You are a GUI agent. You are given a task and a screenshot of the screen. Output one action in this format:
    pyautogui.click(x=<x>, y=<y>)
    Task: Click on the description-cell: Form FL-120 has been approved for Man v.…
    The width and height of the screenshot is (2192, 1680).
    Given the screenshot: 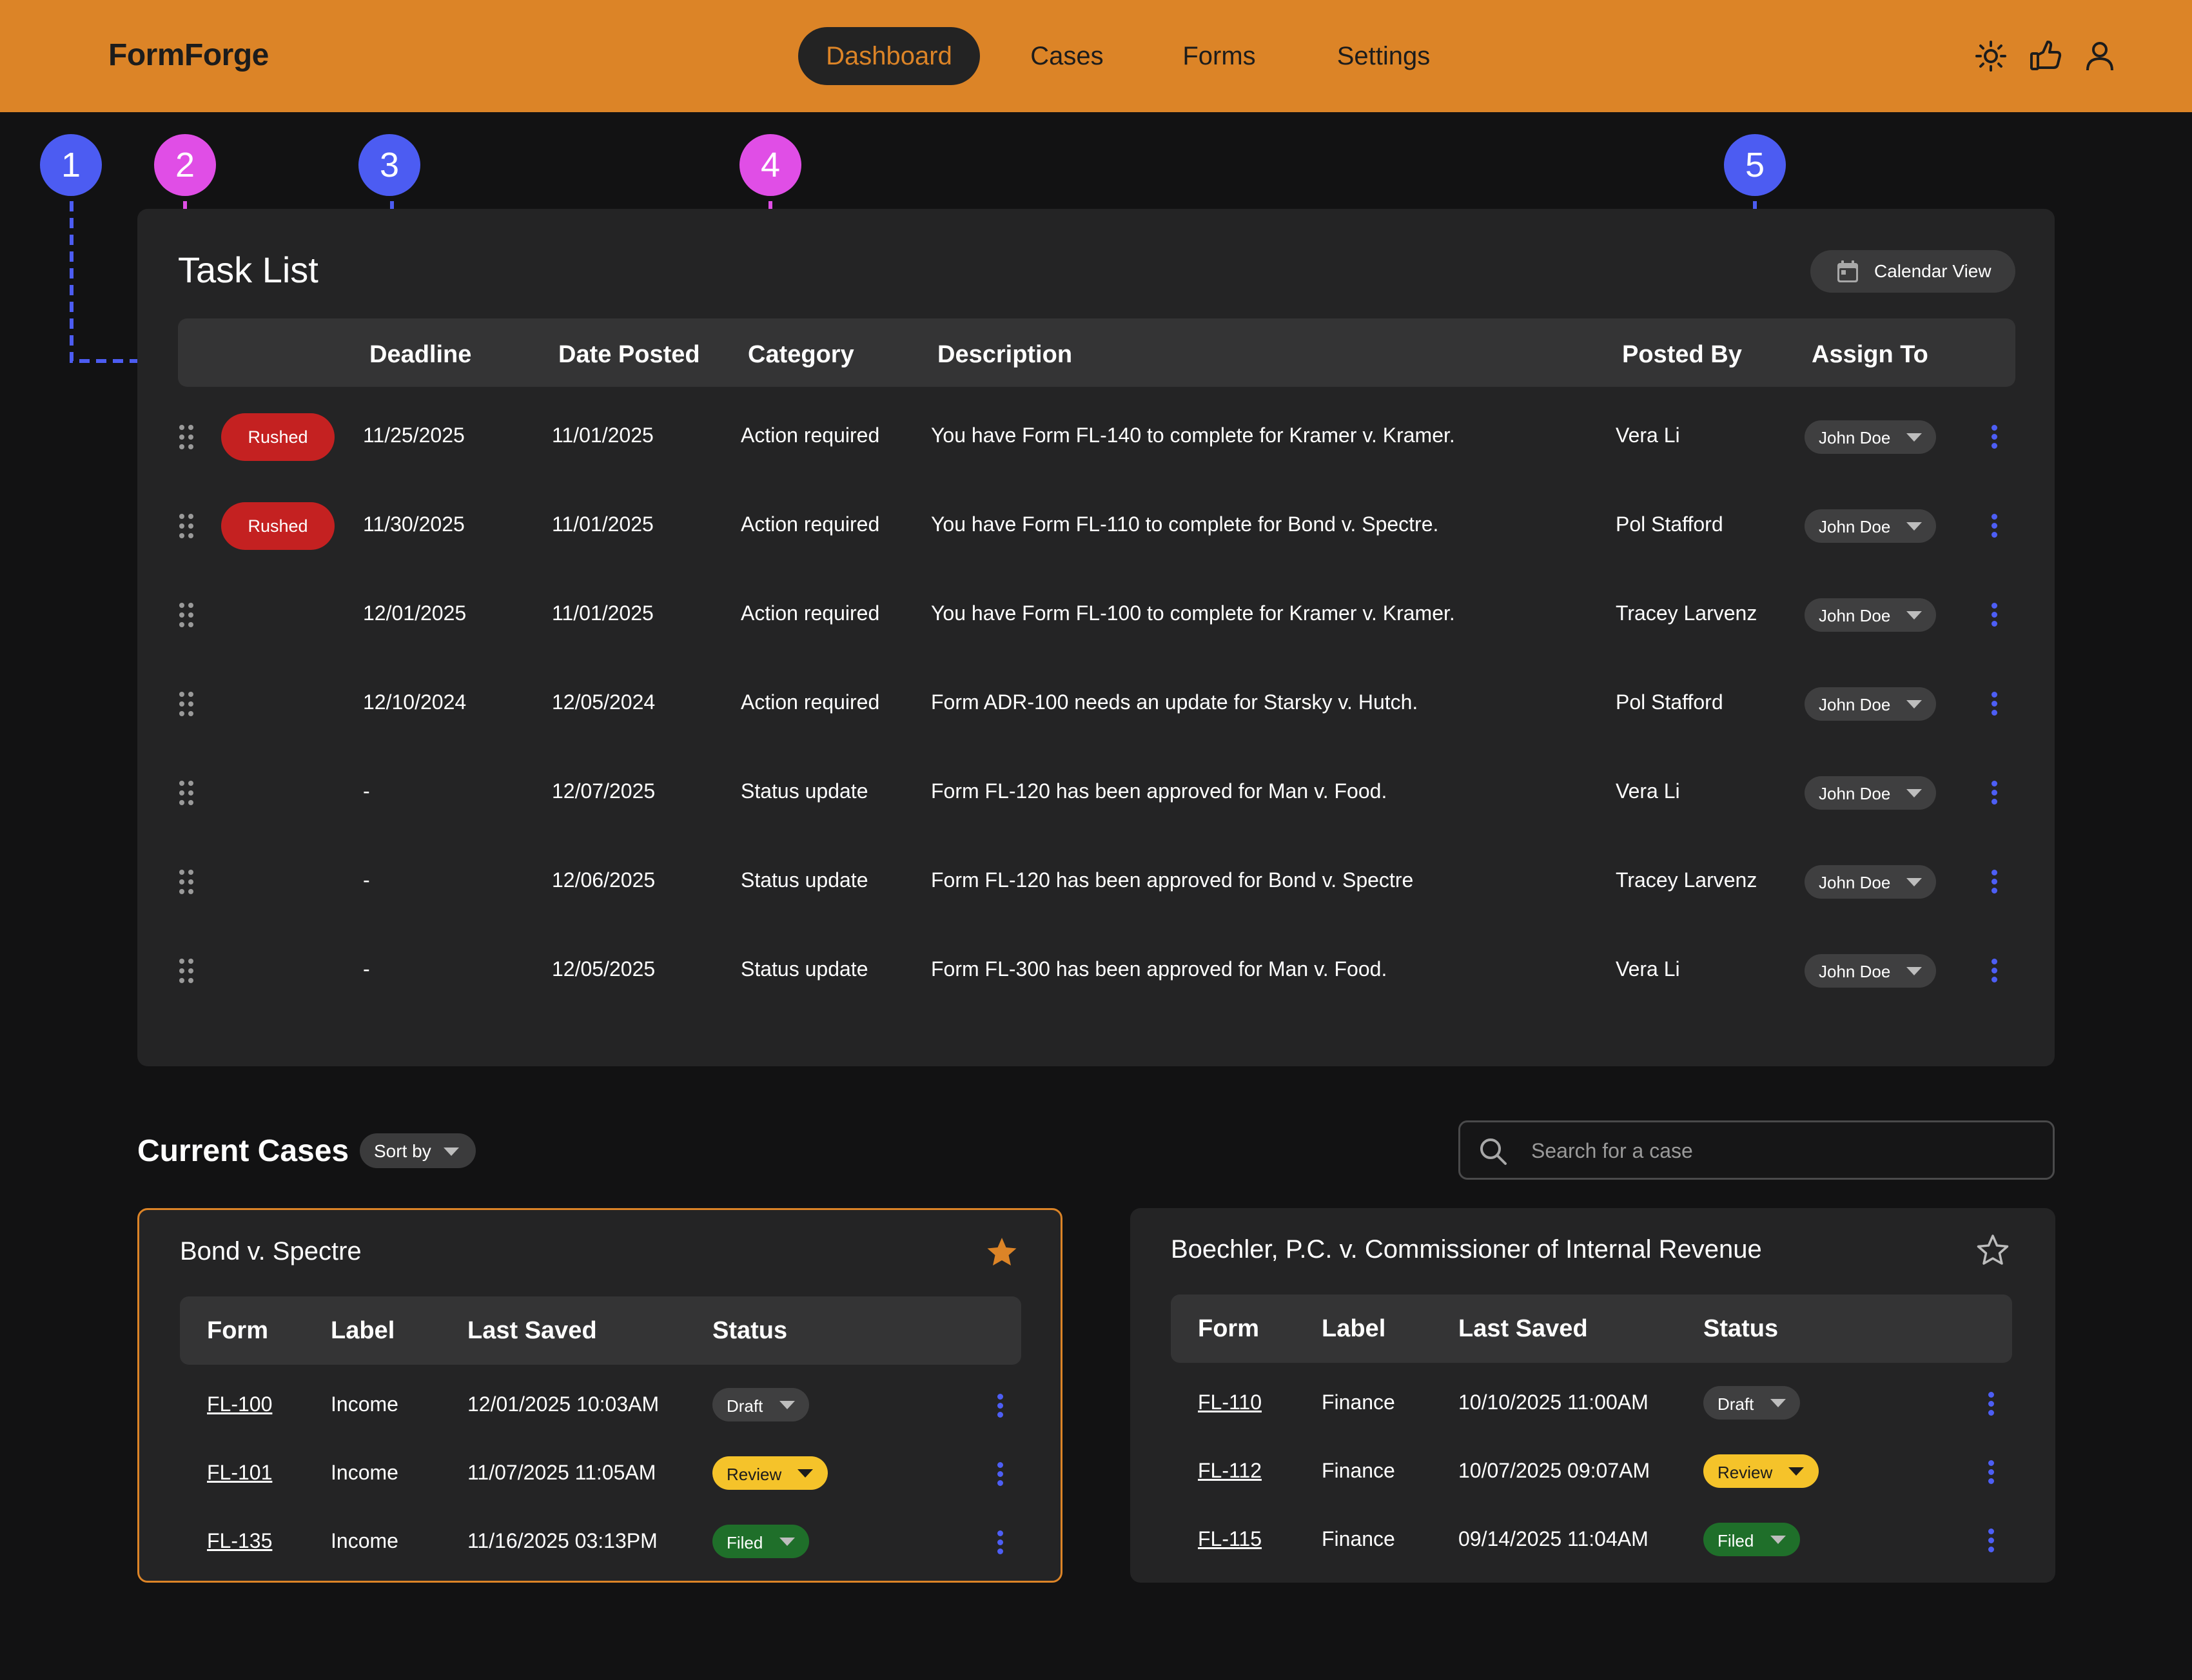 What is the action you would take?
    pyautogui.click(x=1159, y=791)
    